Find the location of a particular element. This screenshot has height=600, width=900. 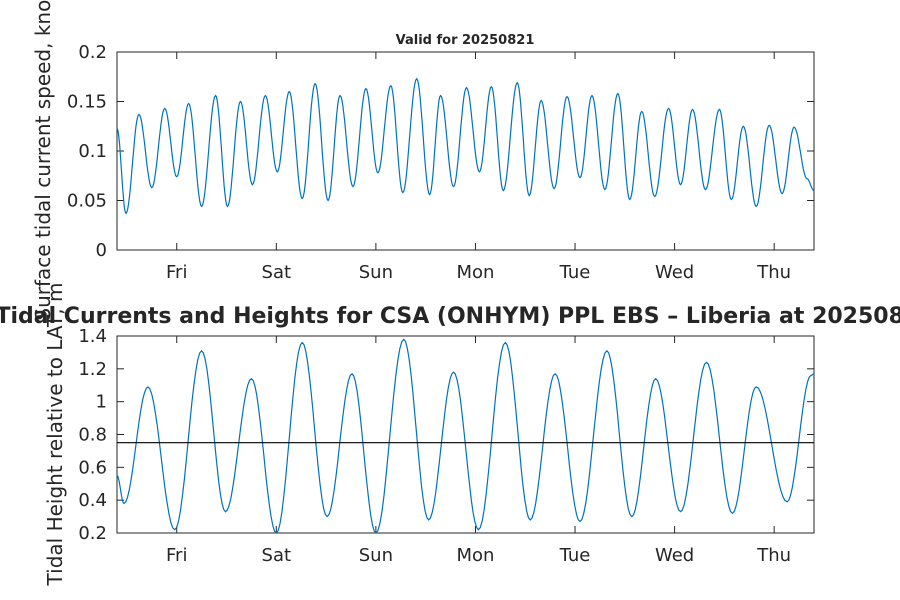

current-speed-x-tick-label-sat: Sat is located at coordinates (277, 272).